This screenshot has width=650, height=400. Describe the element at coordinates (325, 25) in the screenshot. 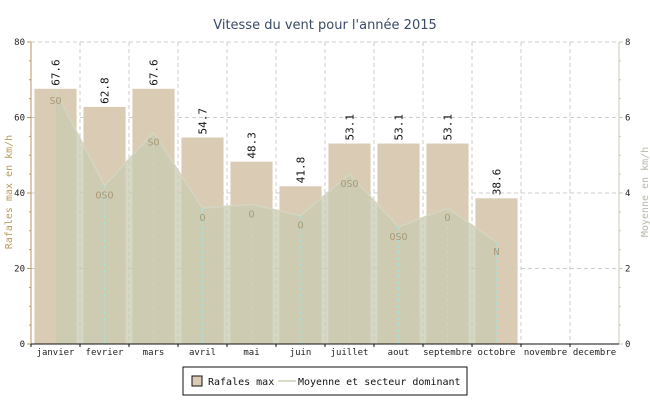

I see `chart-title: Vitesse du vent pour l'année 2015` at that location.